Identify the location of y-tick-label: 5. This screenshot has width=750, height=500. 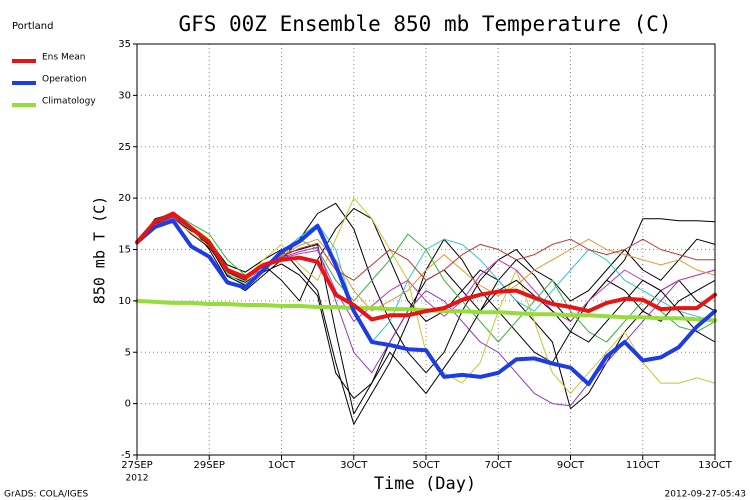
(128, 352).